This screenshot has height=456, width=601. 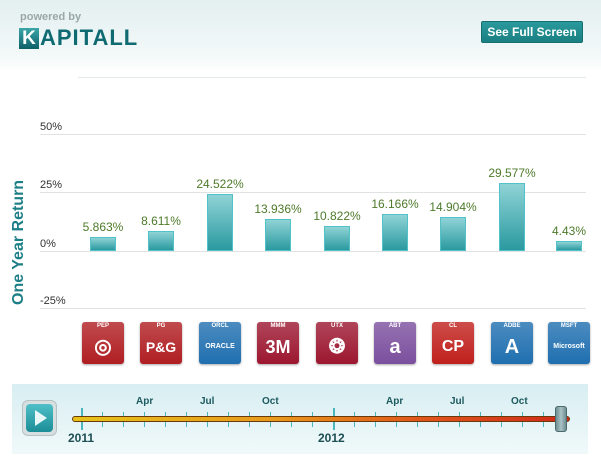 I want to click on ticker-symbol: CL, so click(x=453, y=326).